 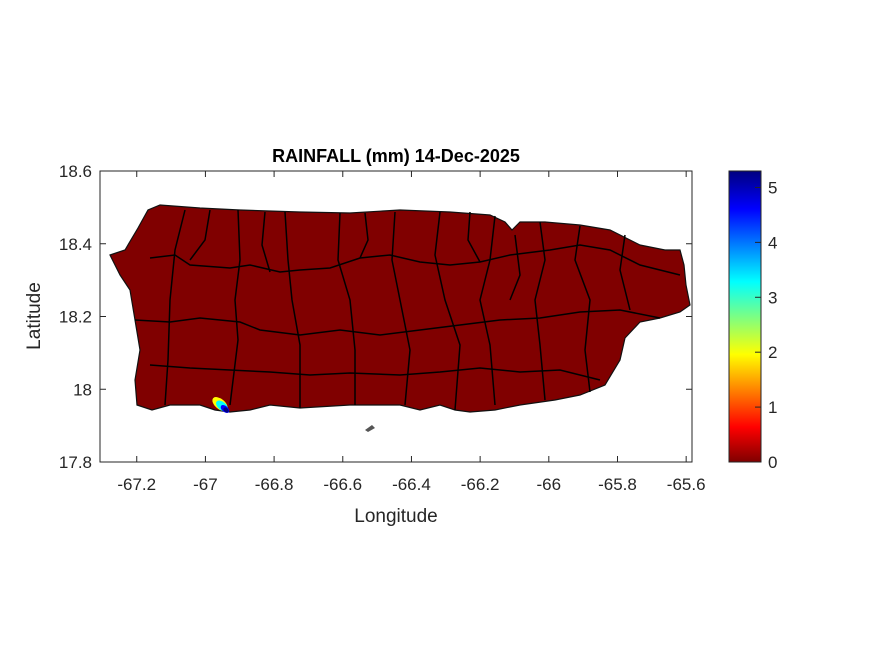 I want to click on x-tick-label: -66, so click(x=549, y=484).